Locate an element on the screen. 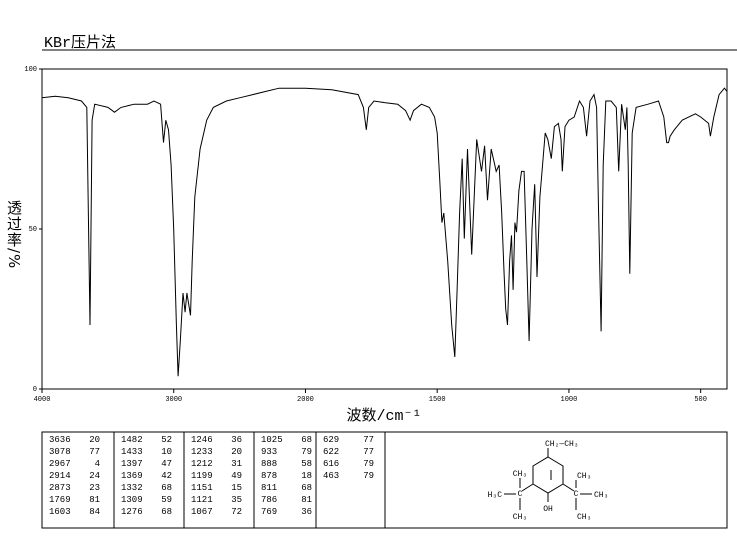 The width and height of the screenshot is (737, 539). peak-wavenumber: 888 is located at coordinates (269, 464).